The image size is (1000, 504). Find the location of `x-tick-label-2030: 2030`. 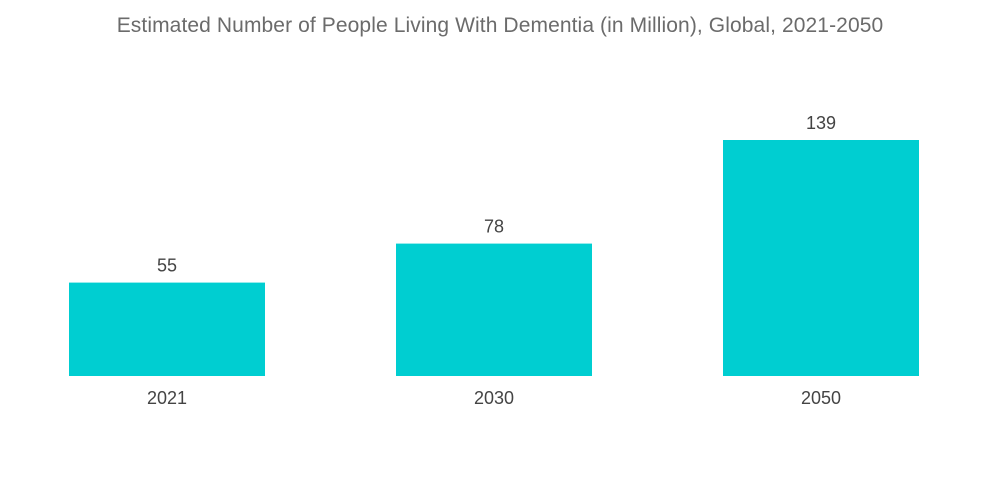

x-tick-label-2030: 2030 is located at coordinates (494, 398).